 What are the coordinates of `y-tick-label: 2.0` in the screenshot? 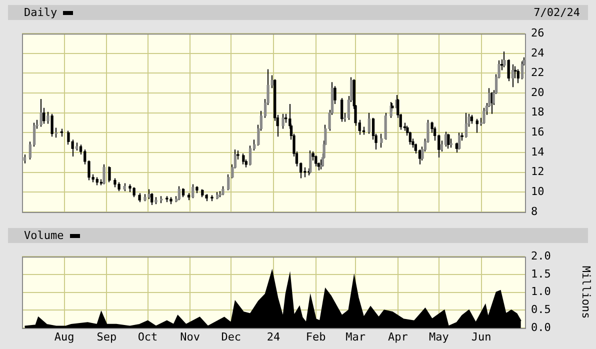 It's located at (541, 255).